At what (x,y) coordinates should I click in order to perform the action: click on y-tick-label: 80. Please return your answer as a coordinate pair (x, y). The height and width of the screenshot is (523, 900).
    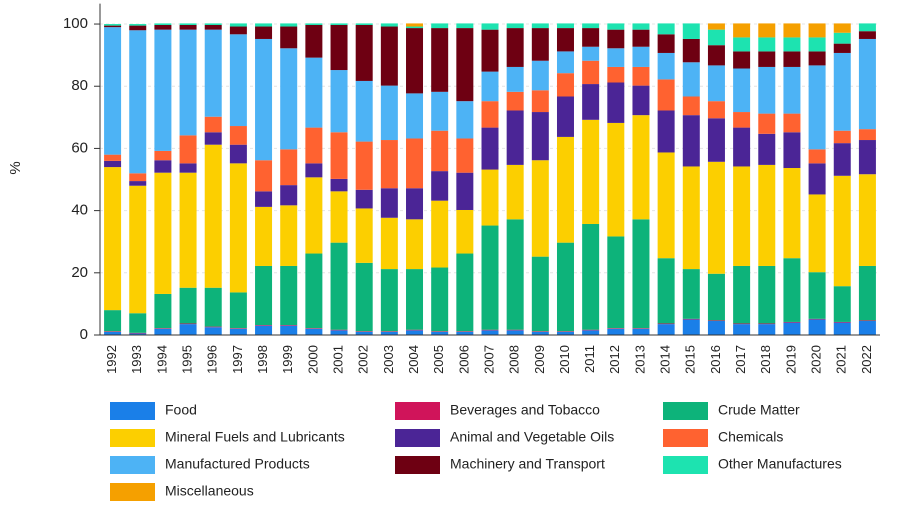
    Looking at the image, I should click on (79, 85).